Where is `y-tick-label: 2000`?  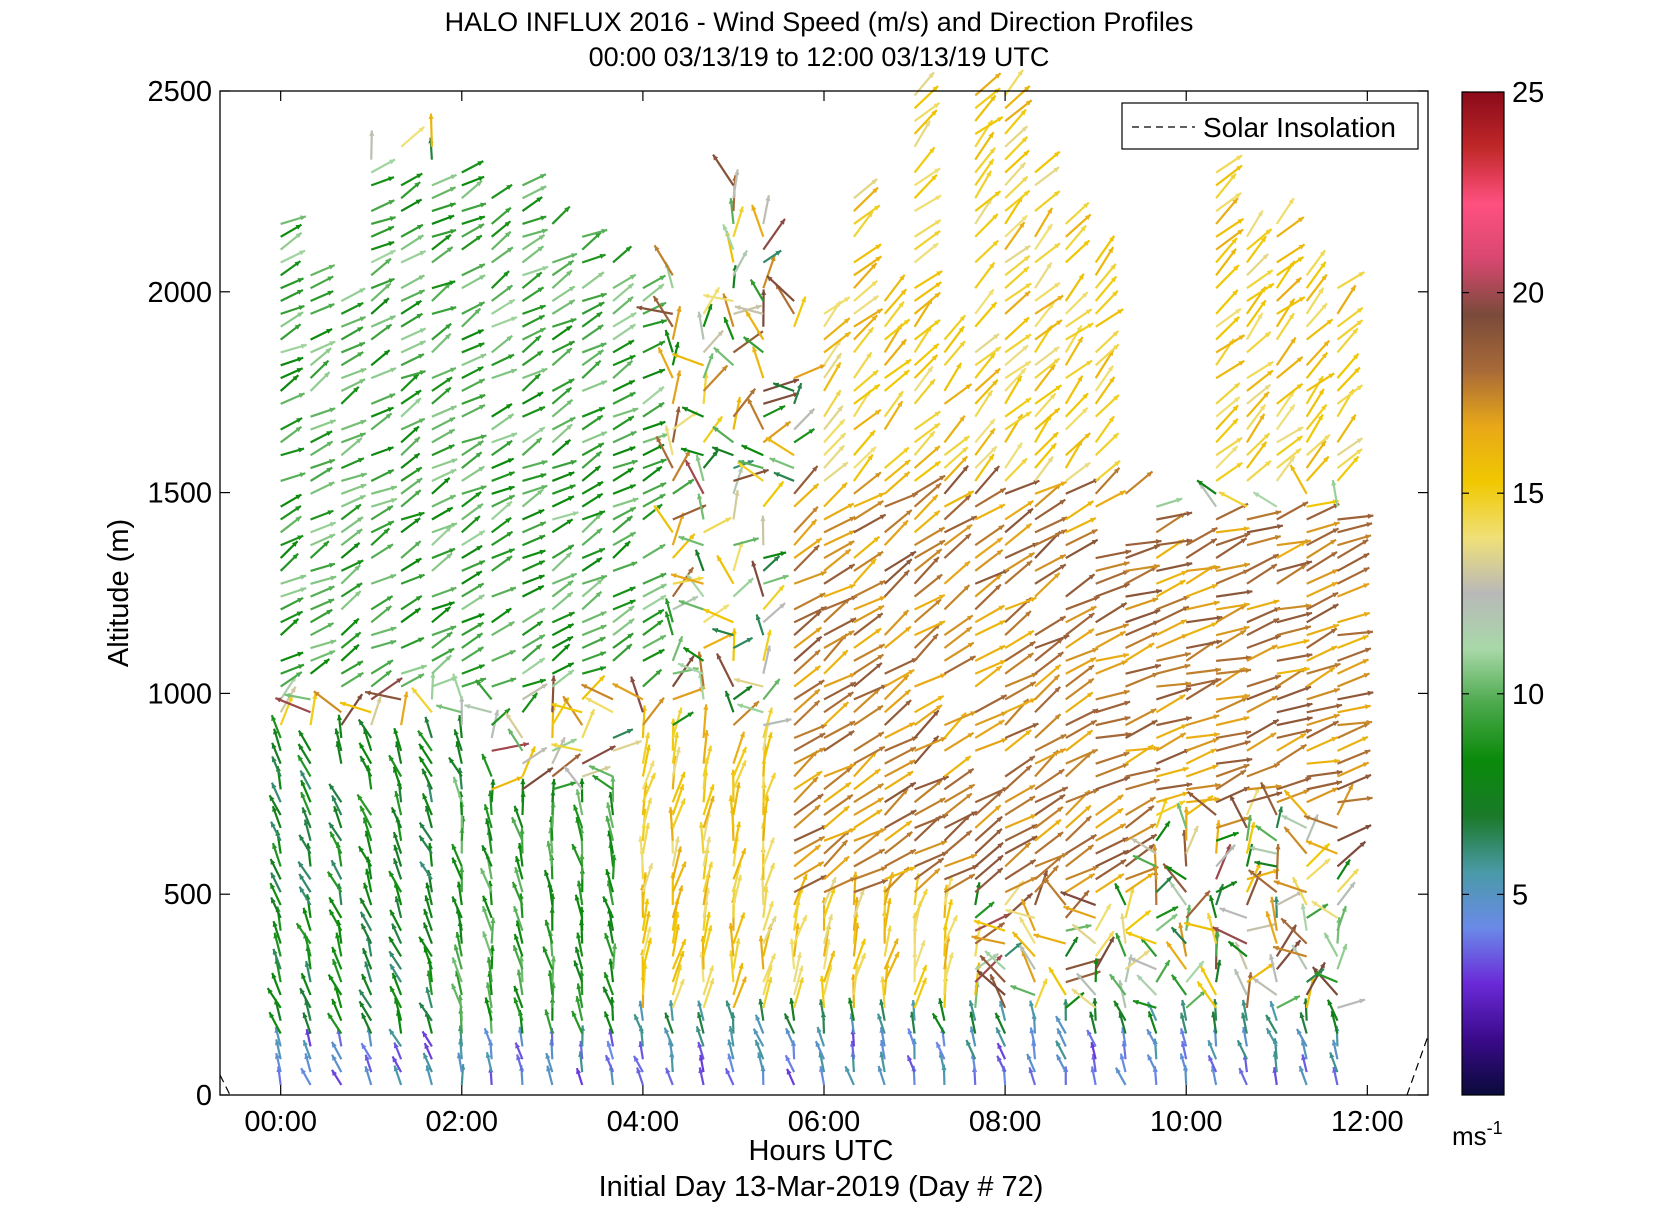 y-tick-label: 2000 is located at coordinates (179, 293).